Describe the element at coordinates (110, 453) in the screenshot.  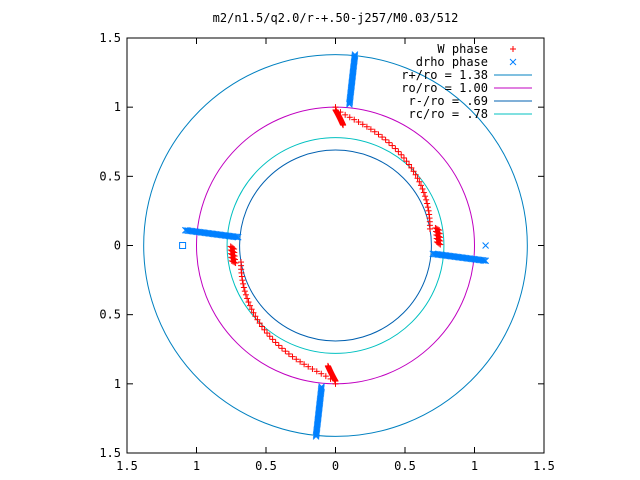
I see `y-tick-label-6: 1.5` at that location.